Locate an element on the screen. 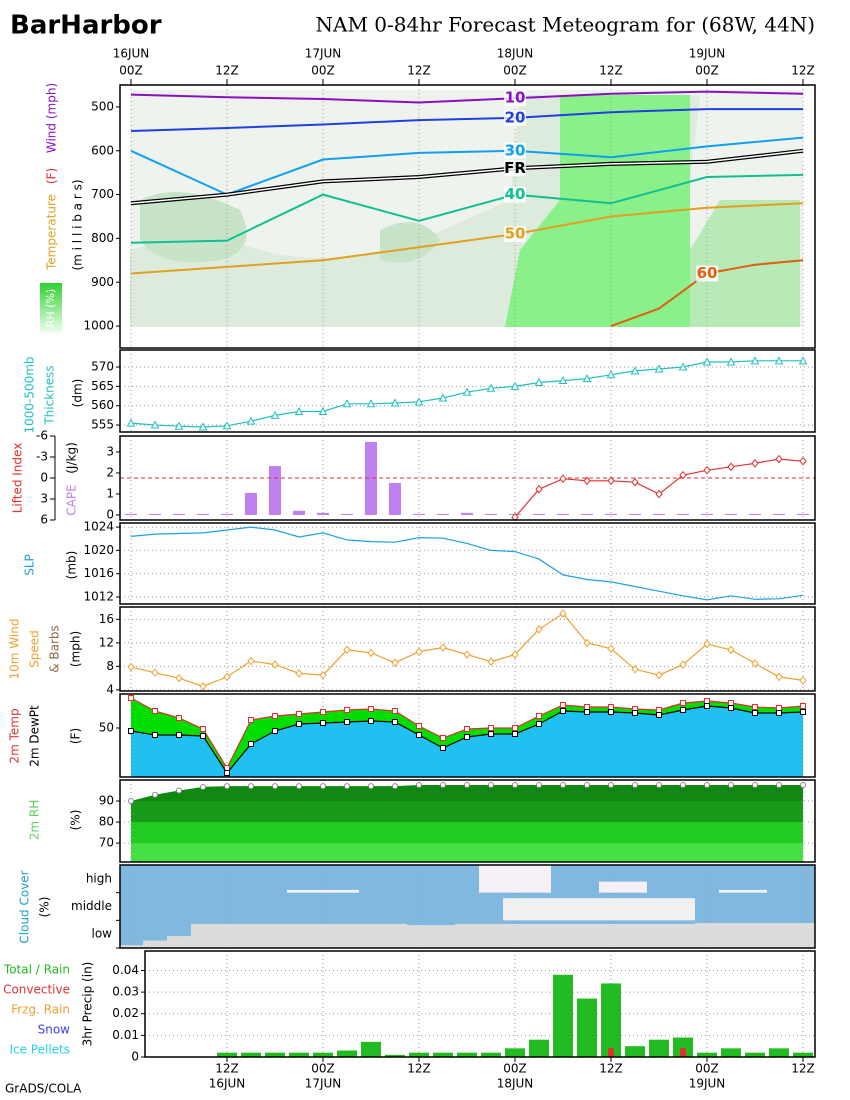 Image resolution: width=850 pixels, height=1100 pixels. y-tick-label: 600 is located at coordinates (102, 150).